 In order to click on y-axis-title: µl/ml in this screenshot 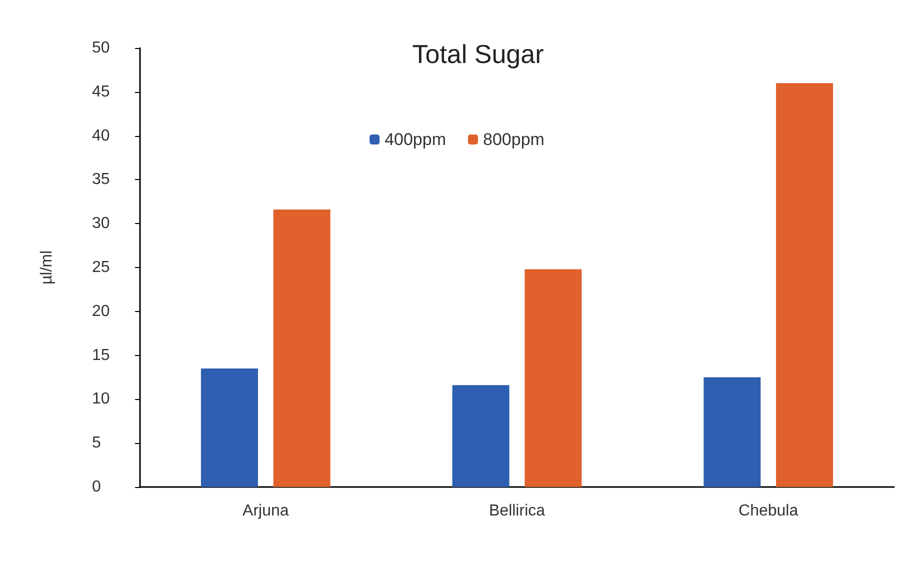, I will do `click(47, 267)`.